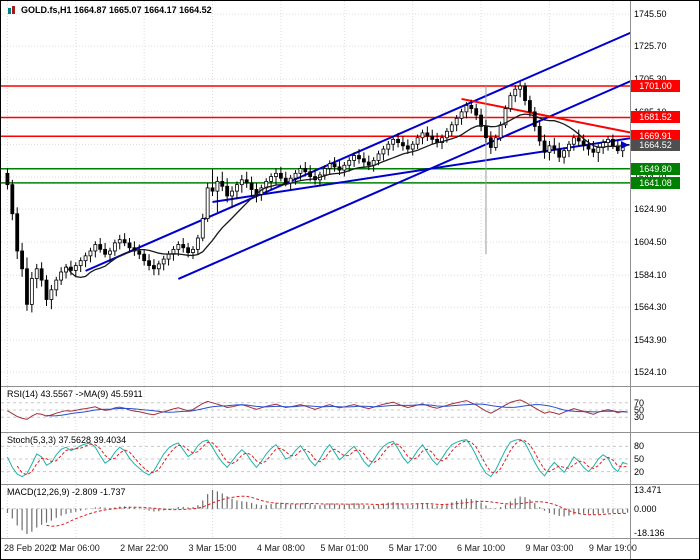 The image size is (700, 560). I want to click on time-axis-label: 5 Mar 01:00, so click(344, 548).